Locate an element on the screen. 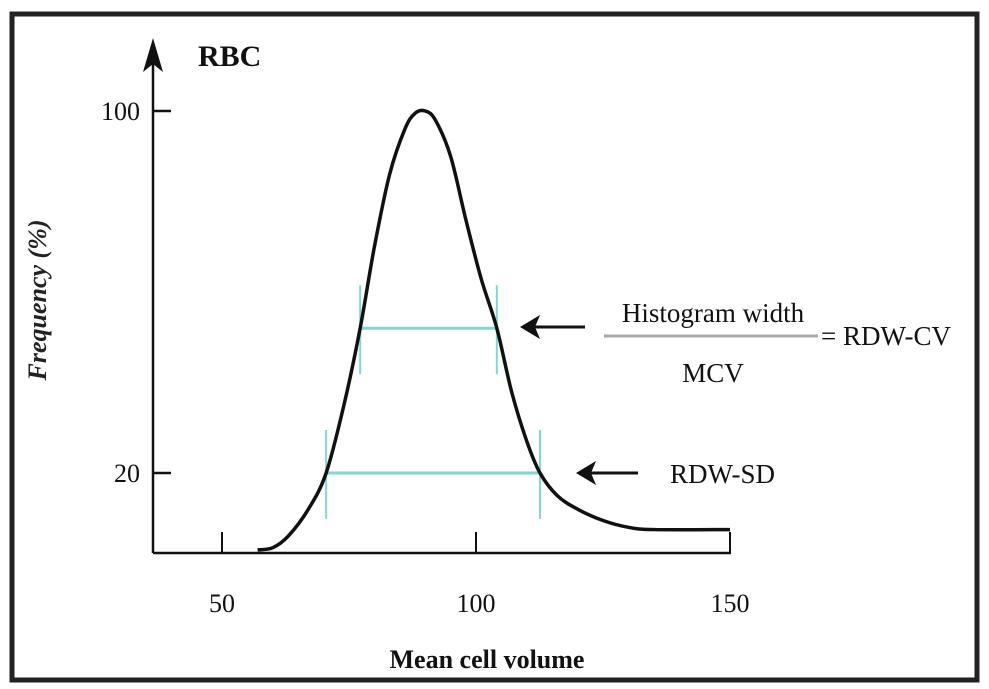 This screenshot has width=989, height=689. x-tick-label: 150 is located at coordinates (730, 603).